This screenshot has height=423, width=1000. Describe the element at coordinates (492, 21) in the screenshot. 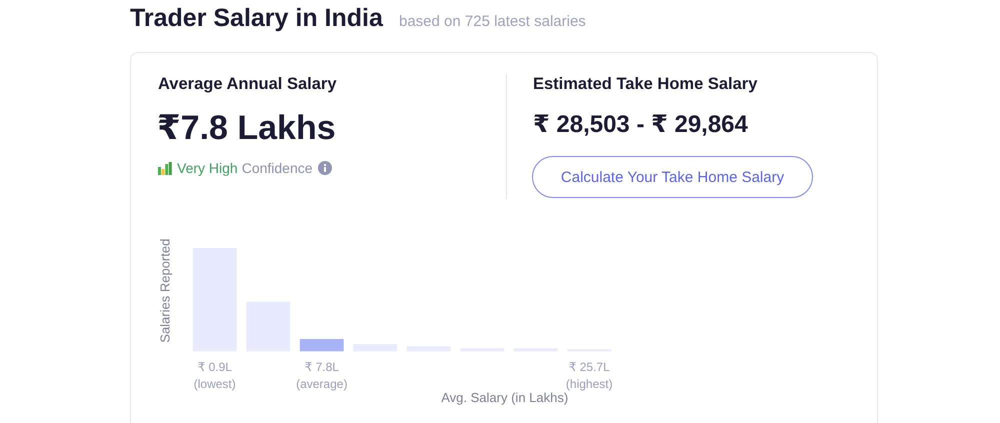

I see `chart-subtitle: based on 725 latest salaries` at that location.